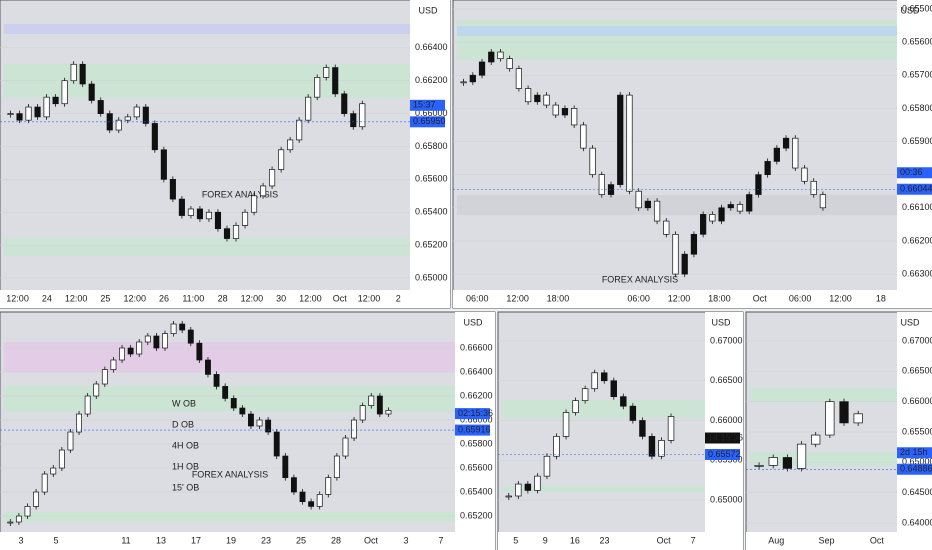 The width and height of the screenshot is (932, 550). I want to click on x-tick-label: Oct, so click(371, 540).